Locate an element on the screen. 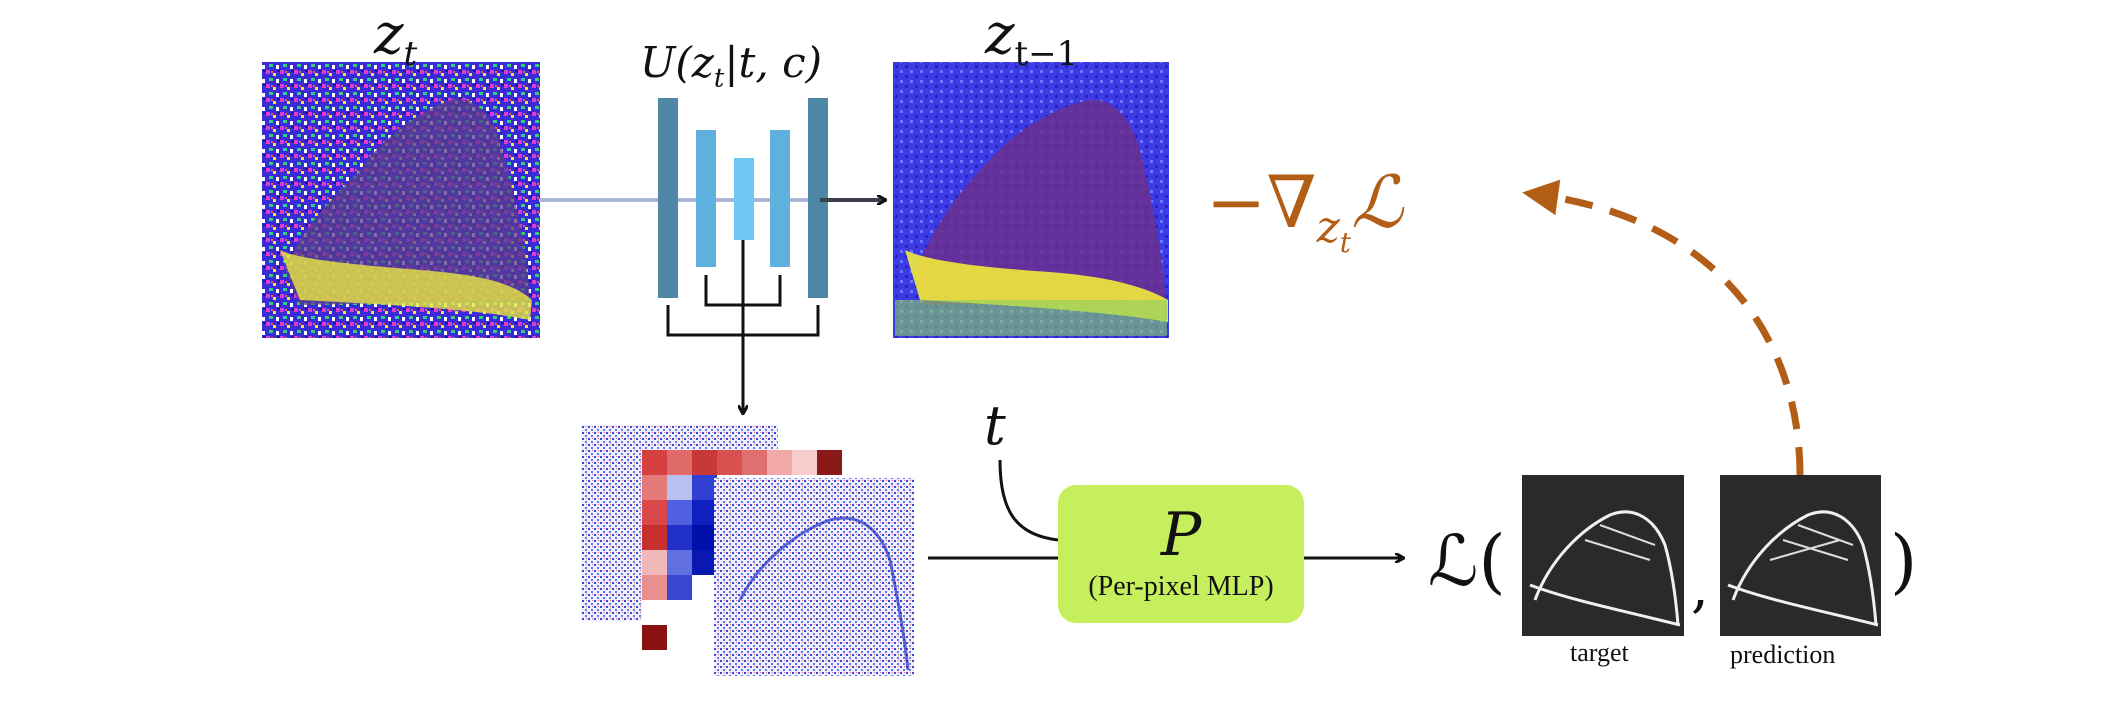 The width and height of the screenshot is (2126, 708). unet-block is located at coordinates (743, 217).